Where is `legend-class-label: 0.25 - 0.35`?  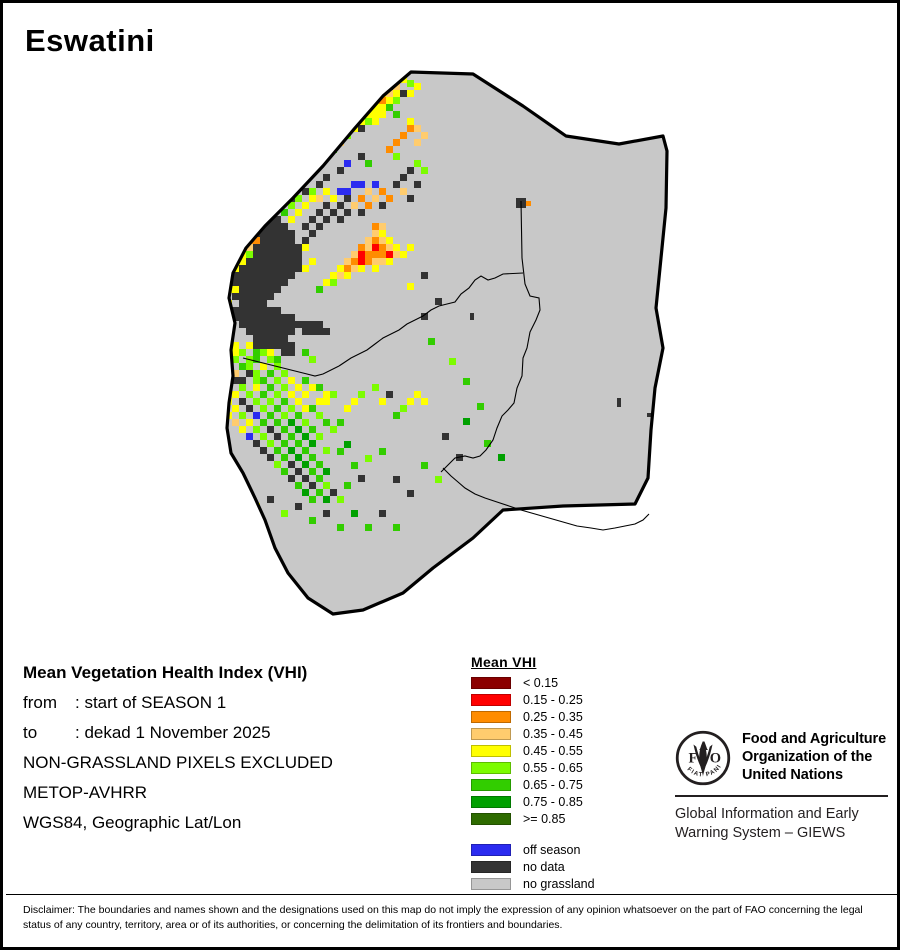 legend-class-label: 0.25 - 0.35 is located at coordinates (553, 716).